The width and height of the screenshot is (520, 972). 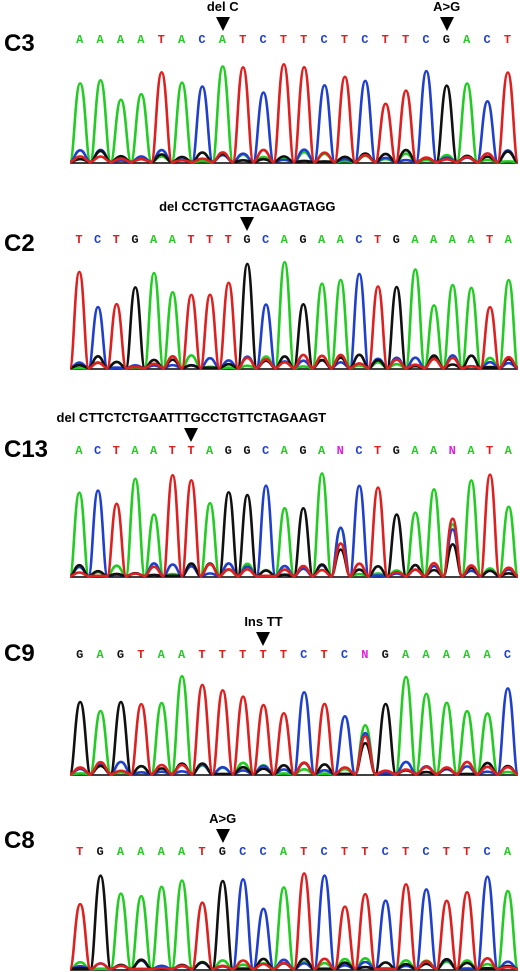 I want to click on panel-label: C3, so click(x=19, y=43).